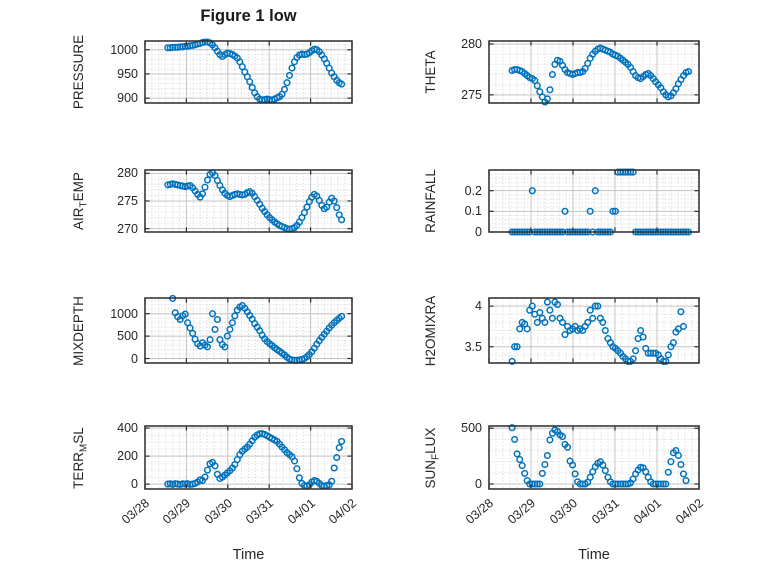  What do you see at coordinates (127, 98) in the screenshot?
I see `y-tick-label: 900` at bounding box center [127, 98].